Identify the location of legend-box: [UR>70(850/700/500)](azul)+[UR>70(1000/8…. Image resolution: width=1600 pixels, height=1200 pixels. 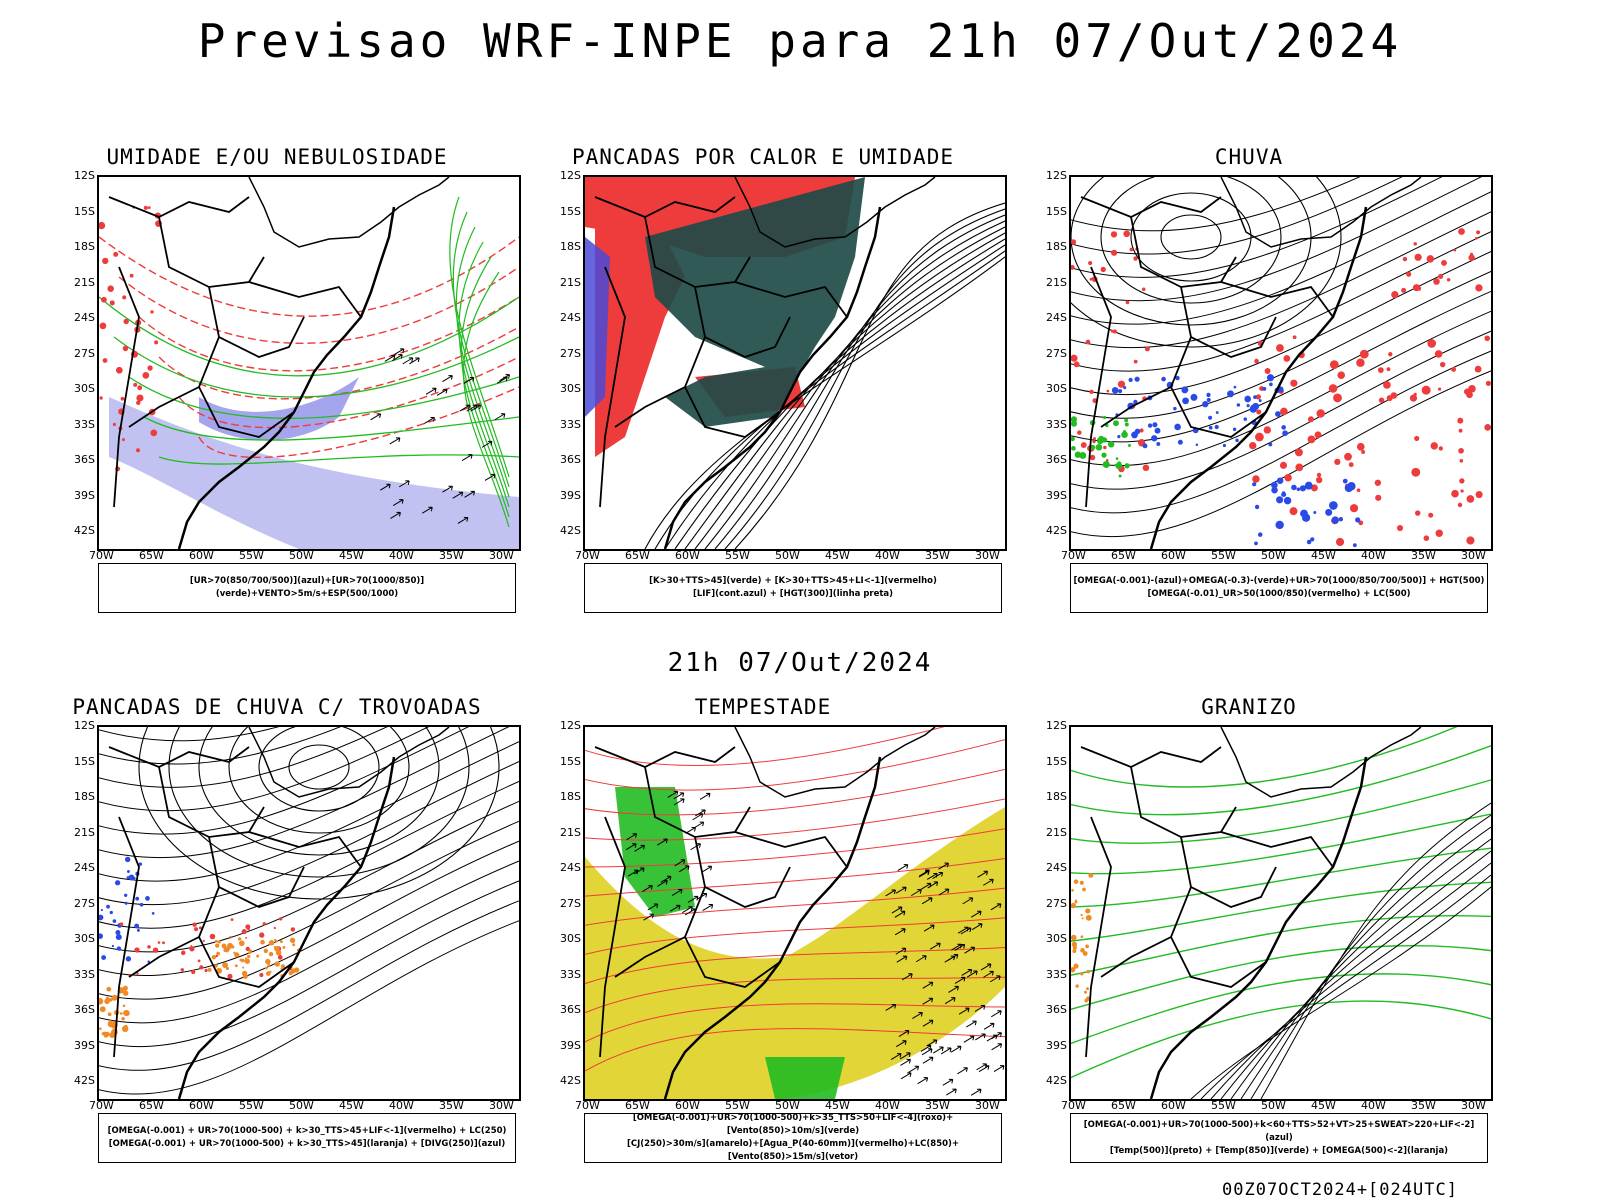
(307, 588).